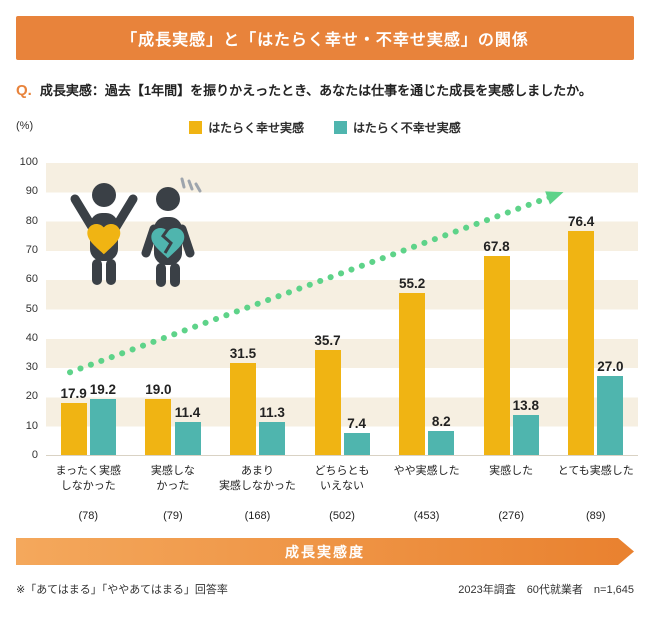  I want to click on y-axis-unit-label: (%), so click(25, 126).